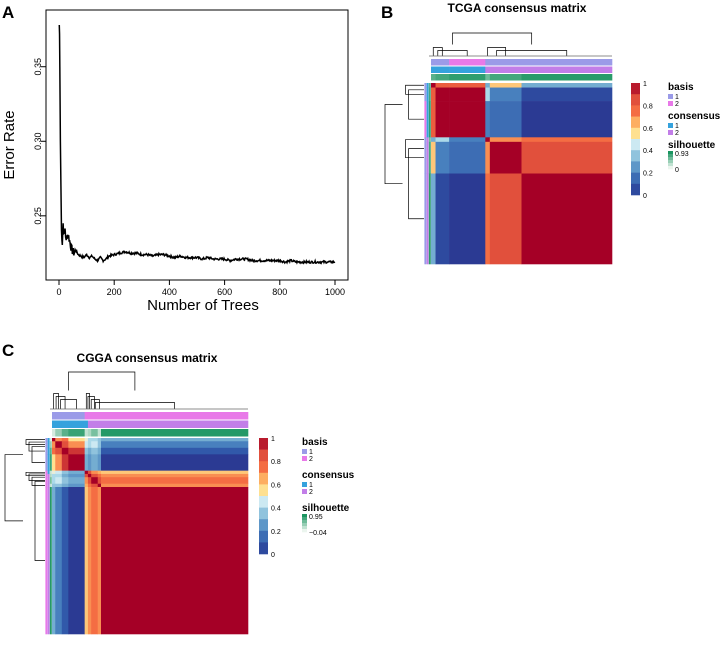 This screenshot has height=648, width=725. I want to click on x-tick-label: 200, so click(114, 292).